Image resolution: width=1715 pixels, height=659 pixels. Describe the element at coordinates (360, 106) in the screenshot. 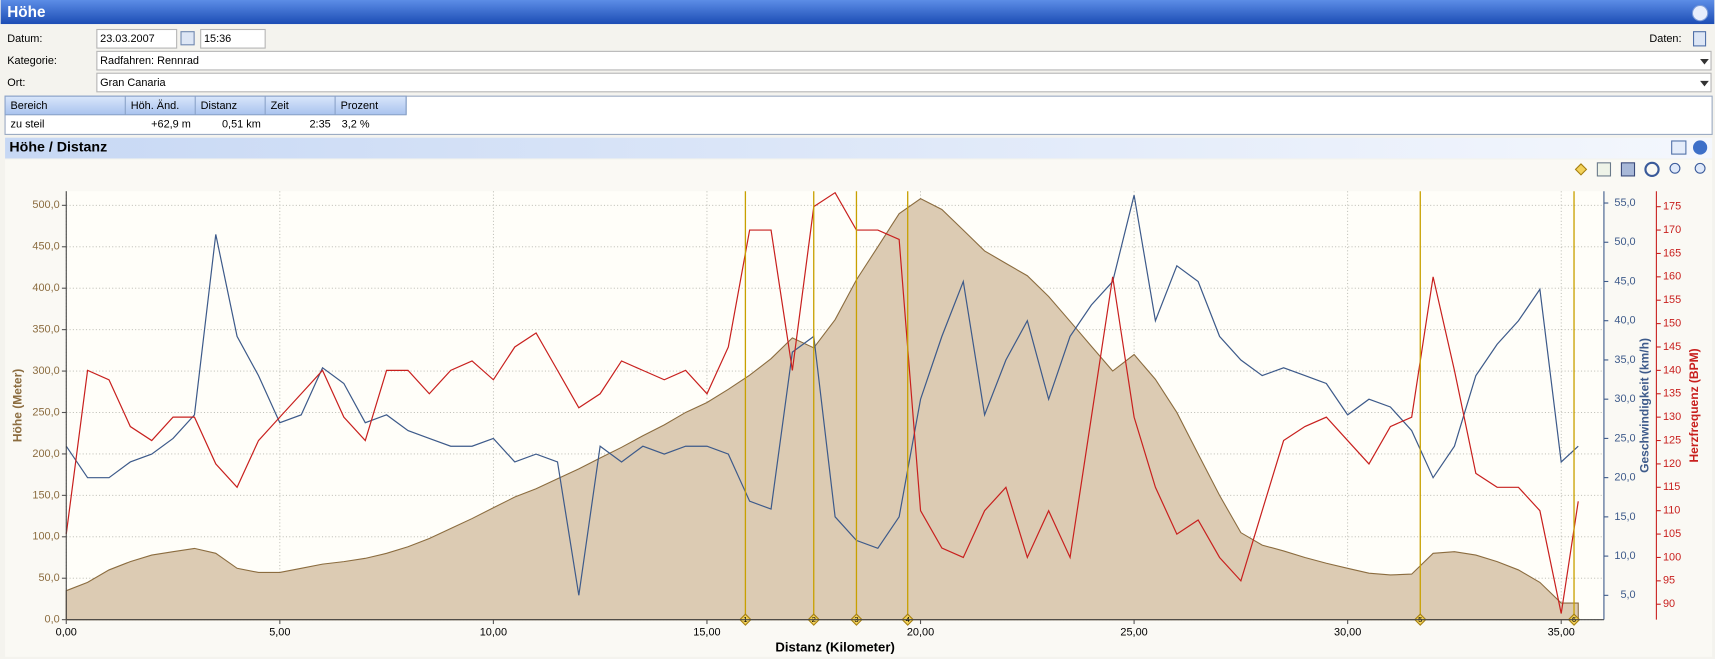

I see `column-header: Prozent` at that location.